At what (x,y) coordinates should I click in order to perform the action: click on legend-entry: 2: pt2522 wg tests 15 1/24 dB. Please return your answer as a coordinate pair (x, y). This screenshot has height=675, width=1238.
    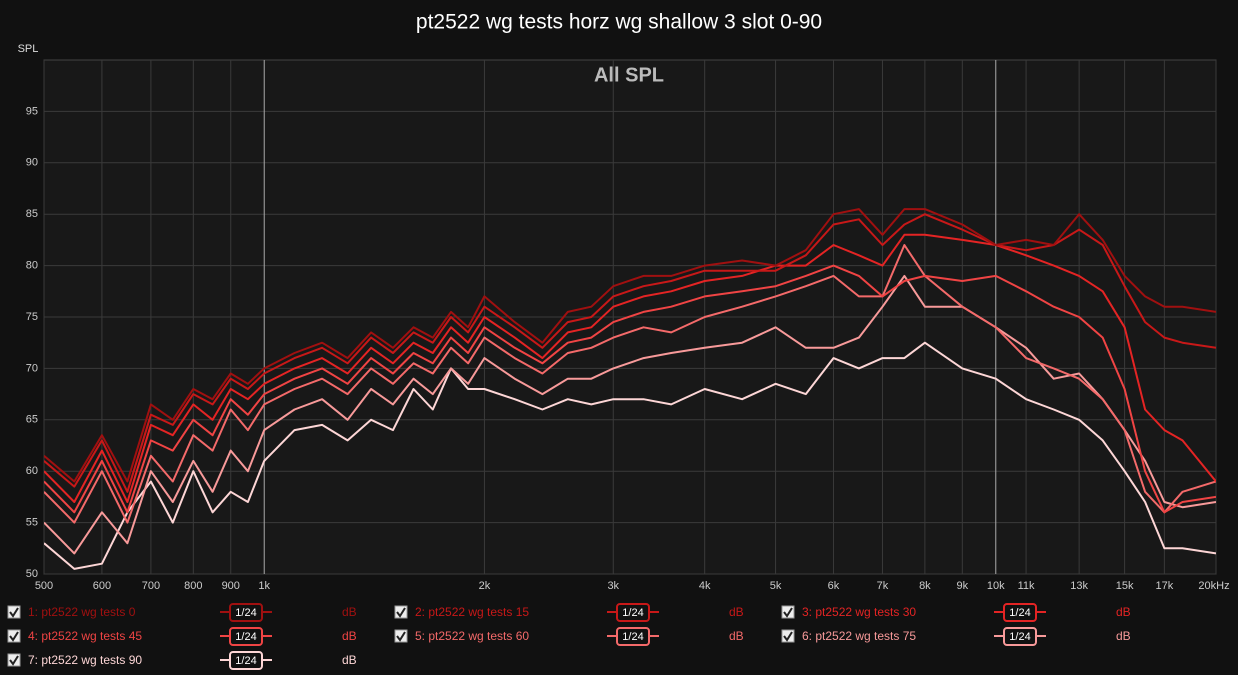
    Looking at the image, I should click on (569, 612).